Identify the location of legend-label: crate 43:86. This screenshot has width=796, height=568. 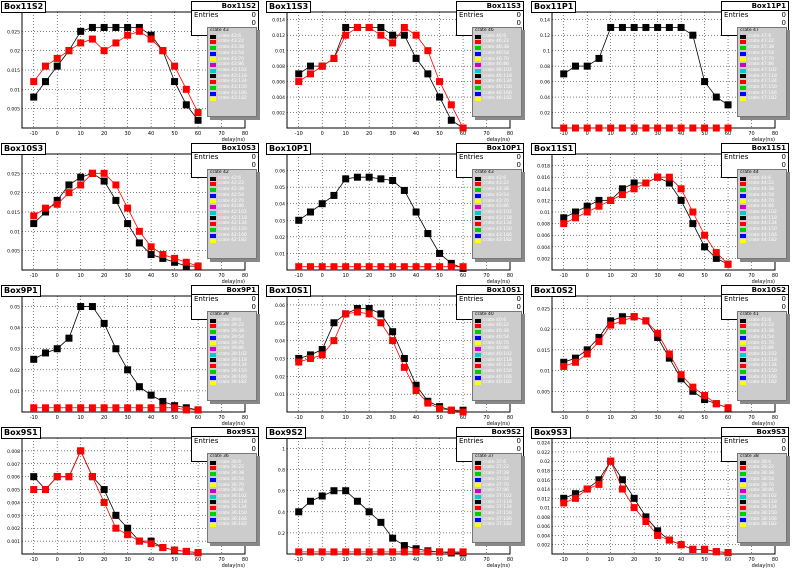
(231, 65).